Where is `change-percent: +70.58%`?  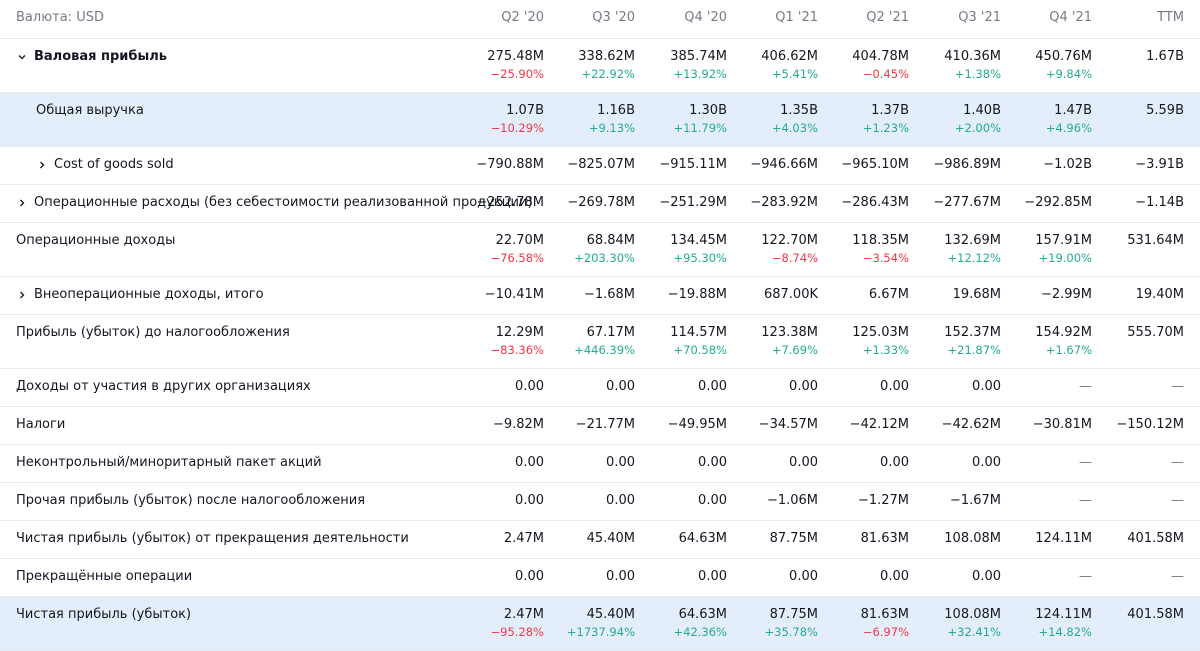 change-percent: +70.58% is located at coordinates (700, 350).